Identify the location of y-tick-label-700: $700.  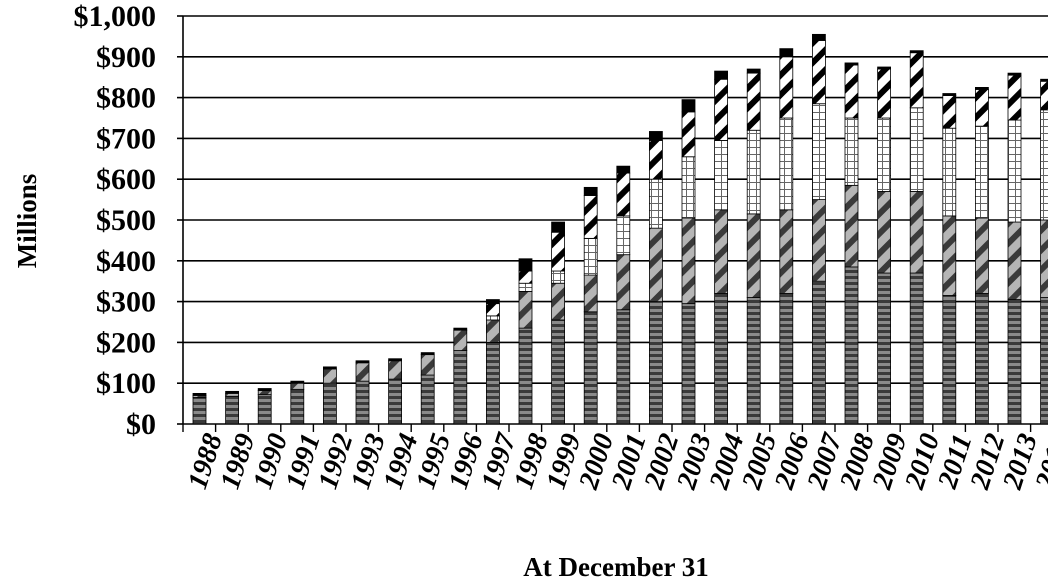
(126, 138).